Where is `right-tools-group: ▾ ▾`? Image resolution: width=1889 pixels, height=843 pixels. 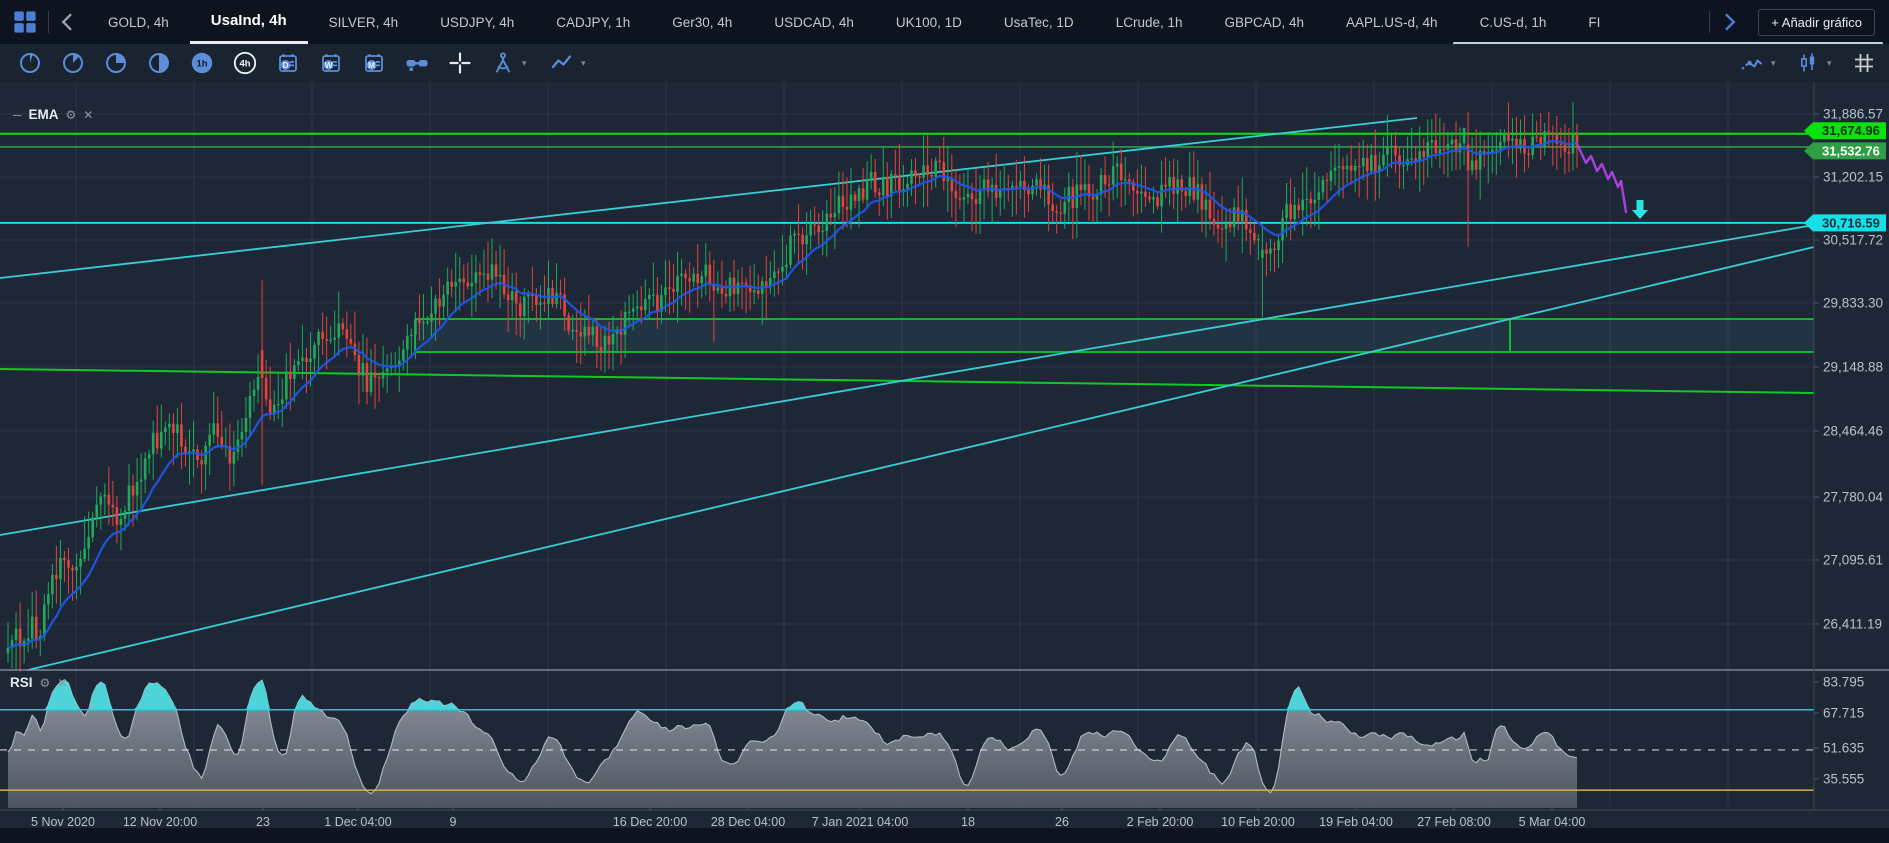
right-tools-group: ▾ ▾ is located at coordinates (1807, 63).